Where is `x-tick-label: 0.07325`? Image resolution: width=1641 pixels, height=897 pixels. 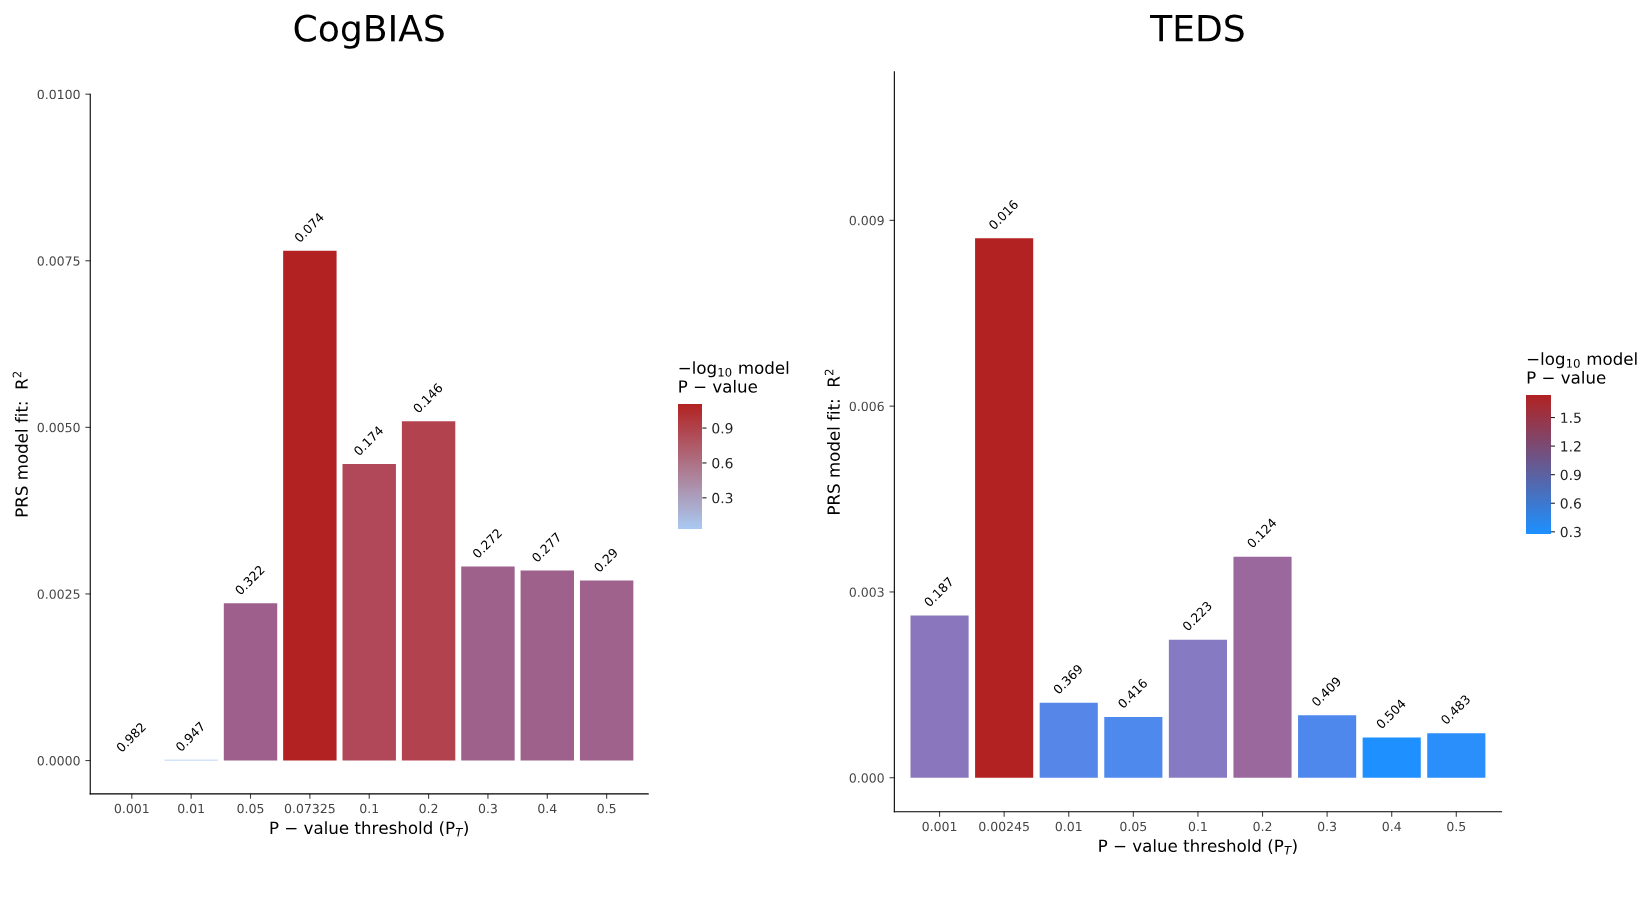 x-tick-label: 0.07325 is located at coordinates (309, 808).